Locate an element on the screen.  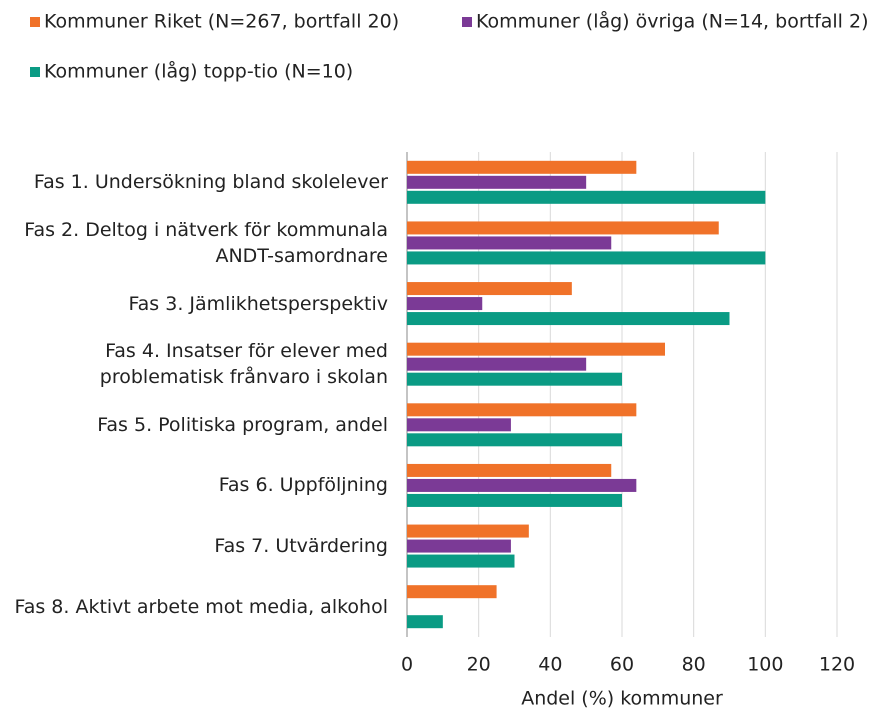
x-tick-label: 60 is located at coordinates (622, 665).